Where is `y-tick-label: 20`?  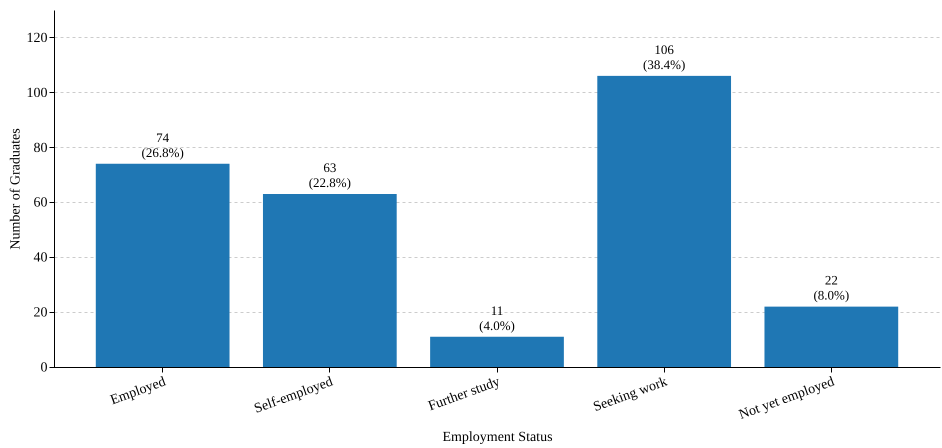
y-tick-label: 20 is located at coordinates (41, 313).